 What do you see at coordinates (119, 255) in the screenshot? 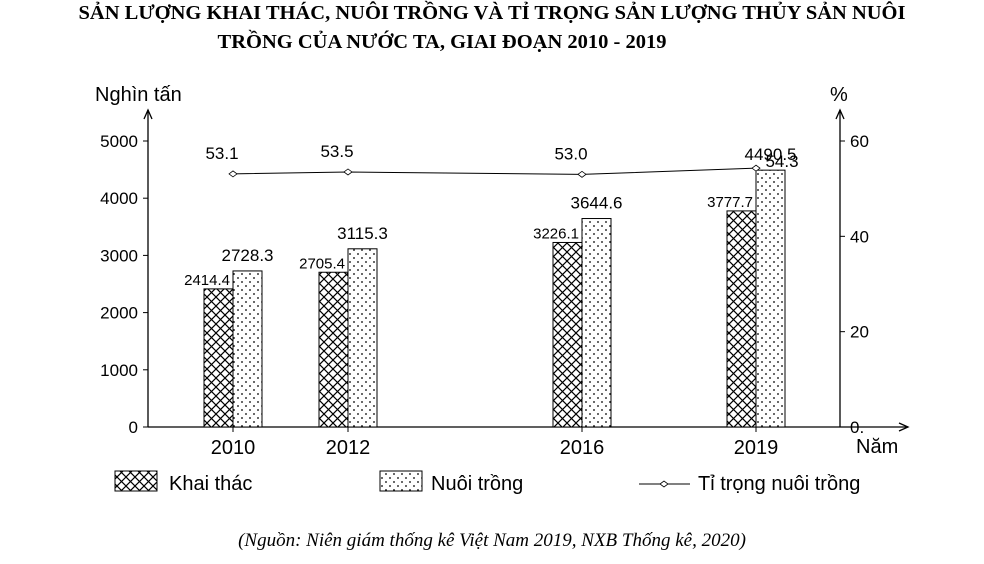
I see `left-tick-label: 3000` at bounding box center [119, 255].